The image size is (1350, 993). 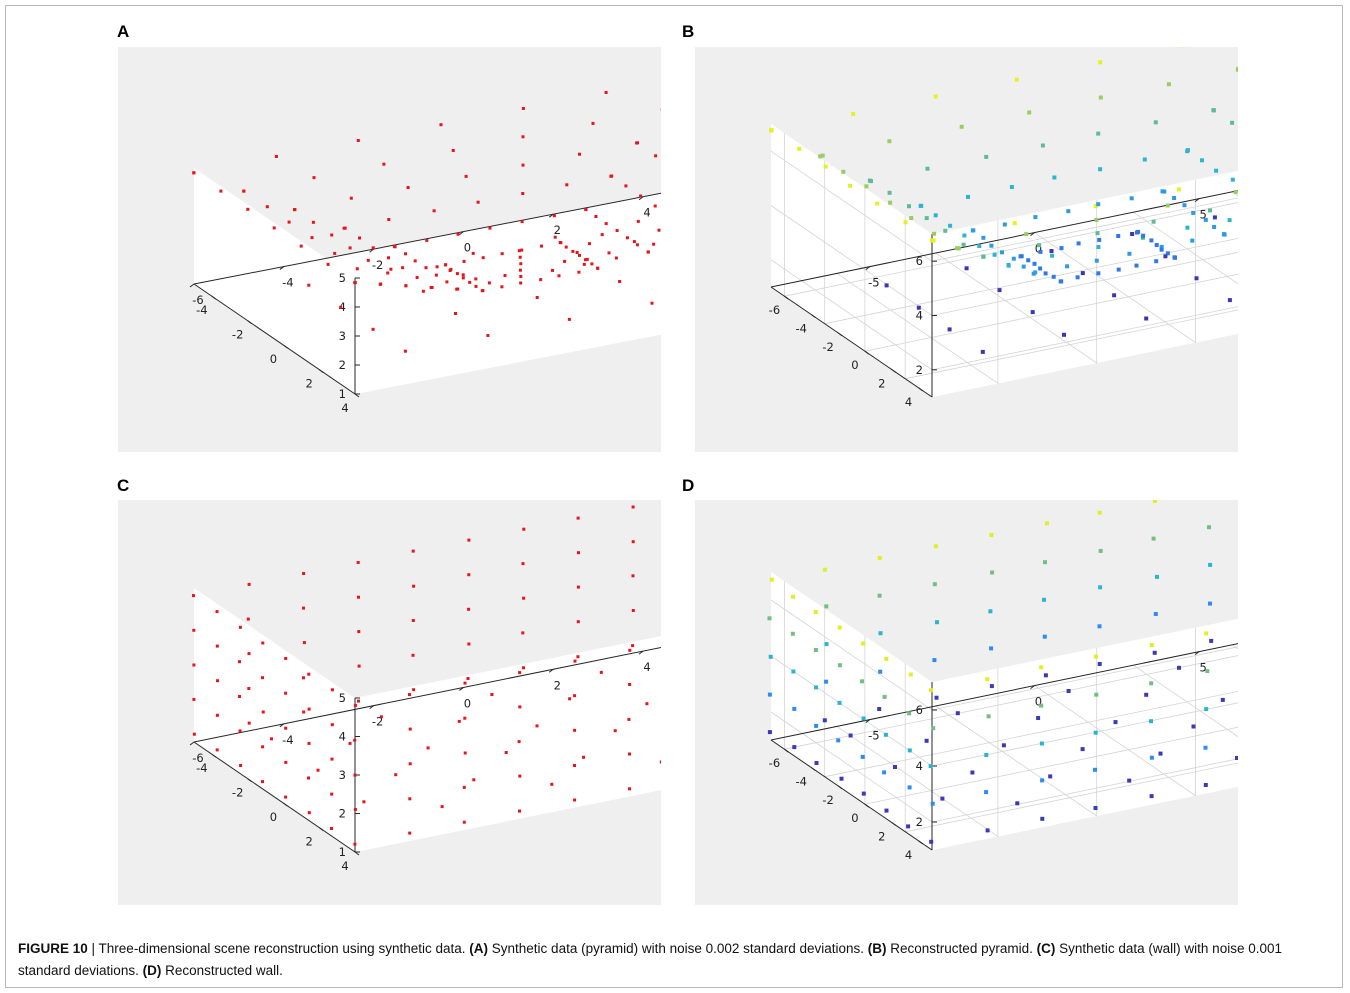 I want to click on x-tick-mark, so click(x=1197, y=653).